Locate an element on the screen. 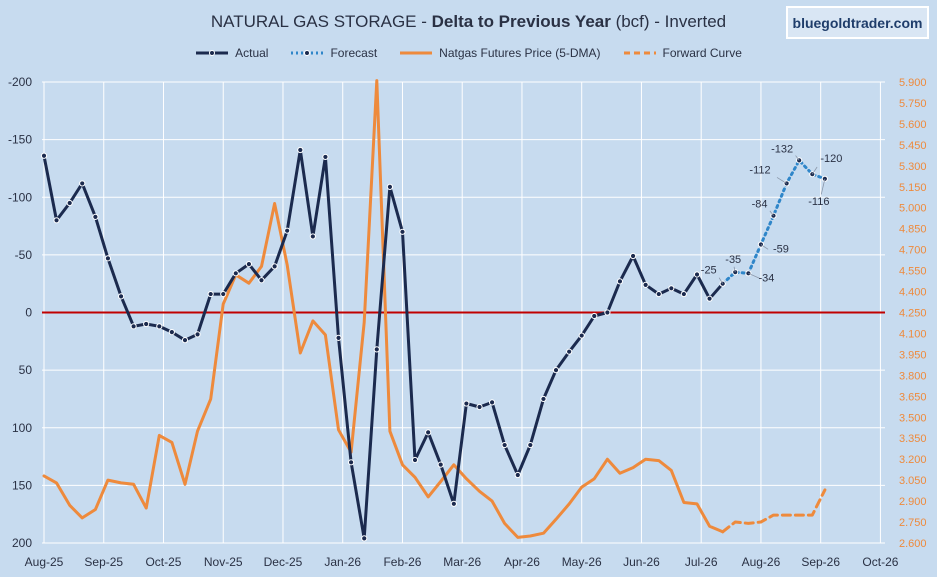 This screenshot has height=577, width=937. y-right-tick-label: 4.700 is located at coordinates (913, 251).